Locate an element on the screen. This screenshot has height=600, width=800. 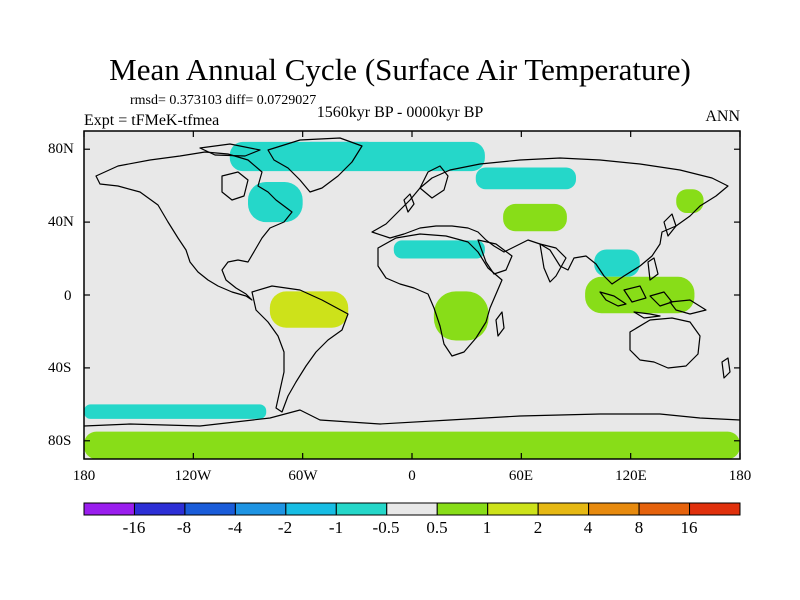
y-tick-label-80n: 80N is located at coordinates (61, 149).